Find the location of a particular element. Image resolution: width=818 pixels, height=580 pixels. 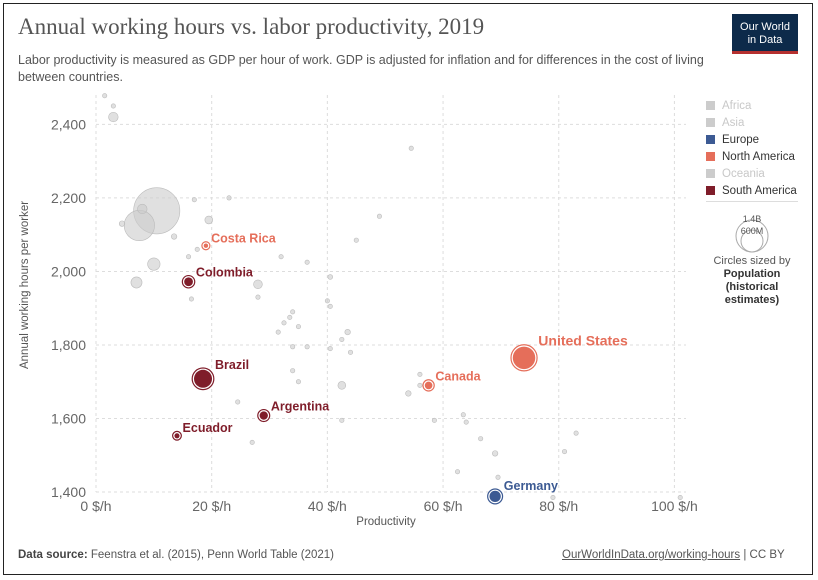

size-legend-min: 600M is located at coordinates (752, 231).